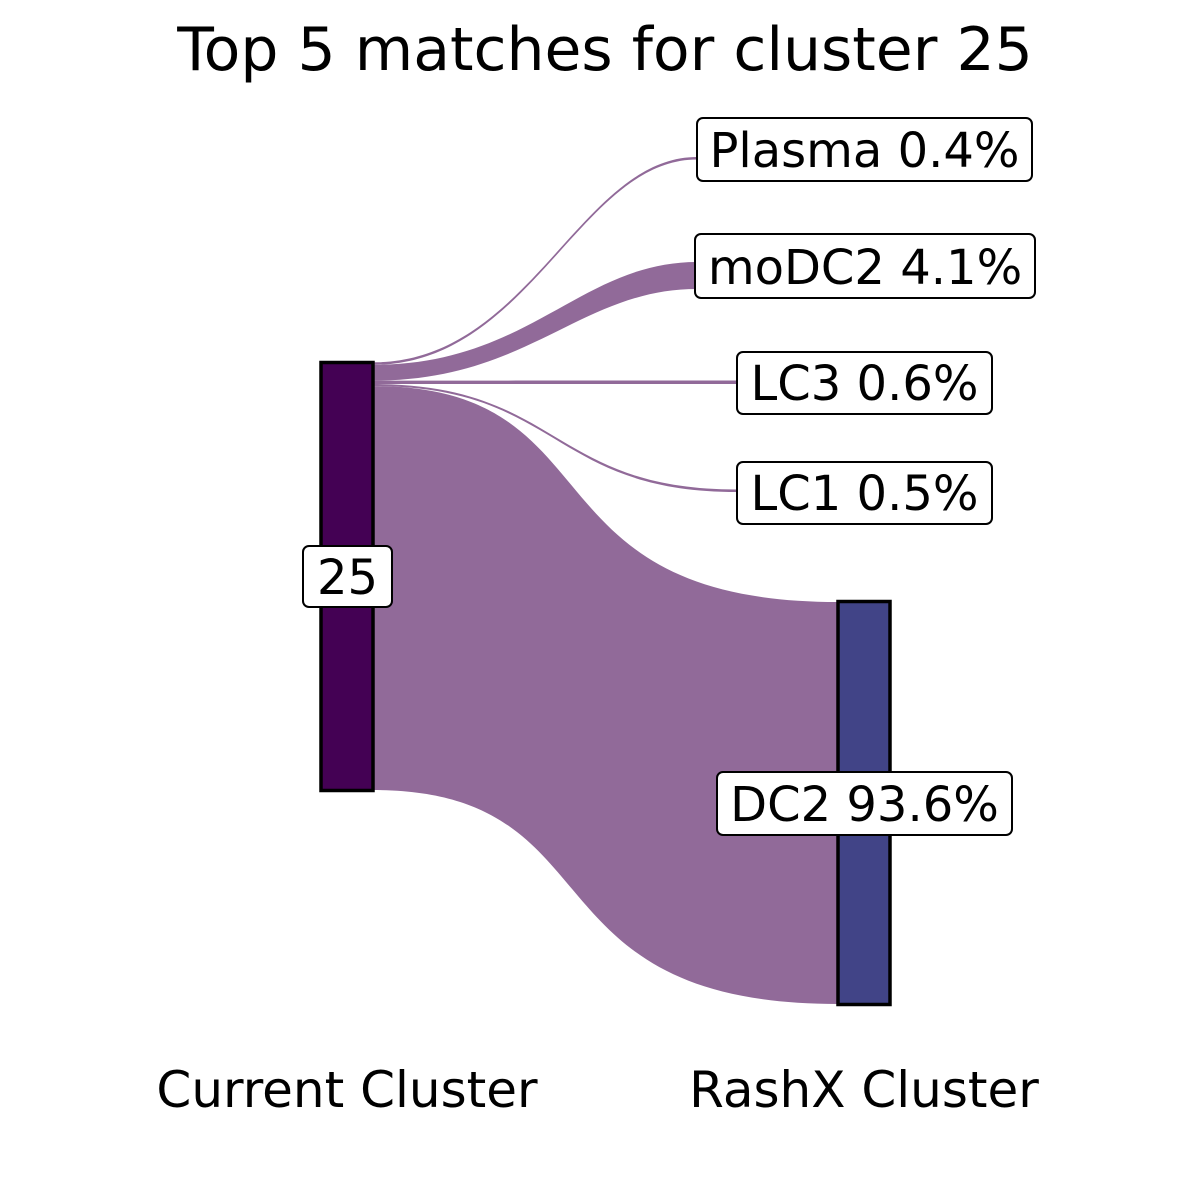 The width and height of the screenshot is (1200, 1200). I want to click on flow-modc2, so click(535, 321).